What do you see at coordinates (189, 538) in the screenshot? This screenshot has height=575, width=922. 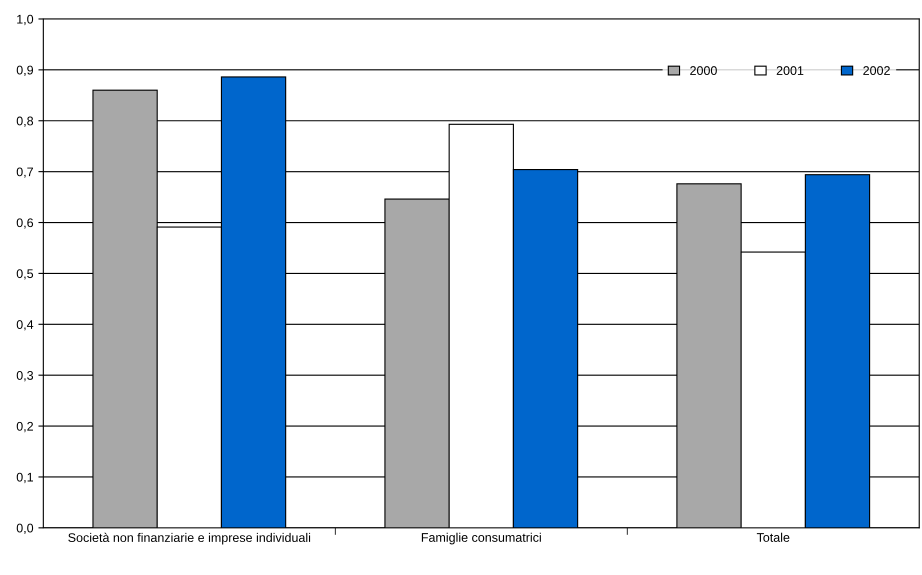 I see `x-tick-label: Società non finanziarie e imprese individuali` at bounding box center [189, 538].